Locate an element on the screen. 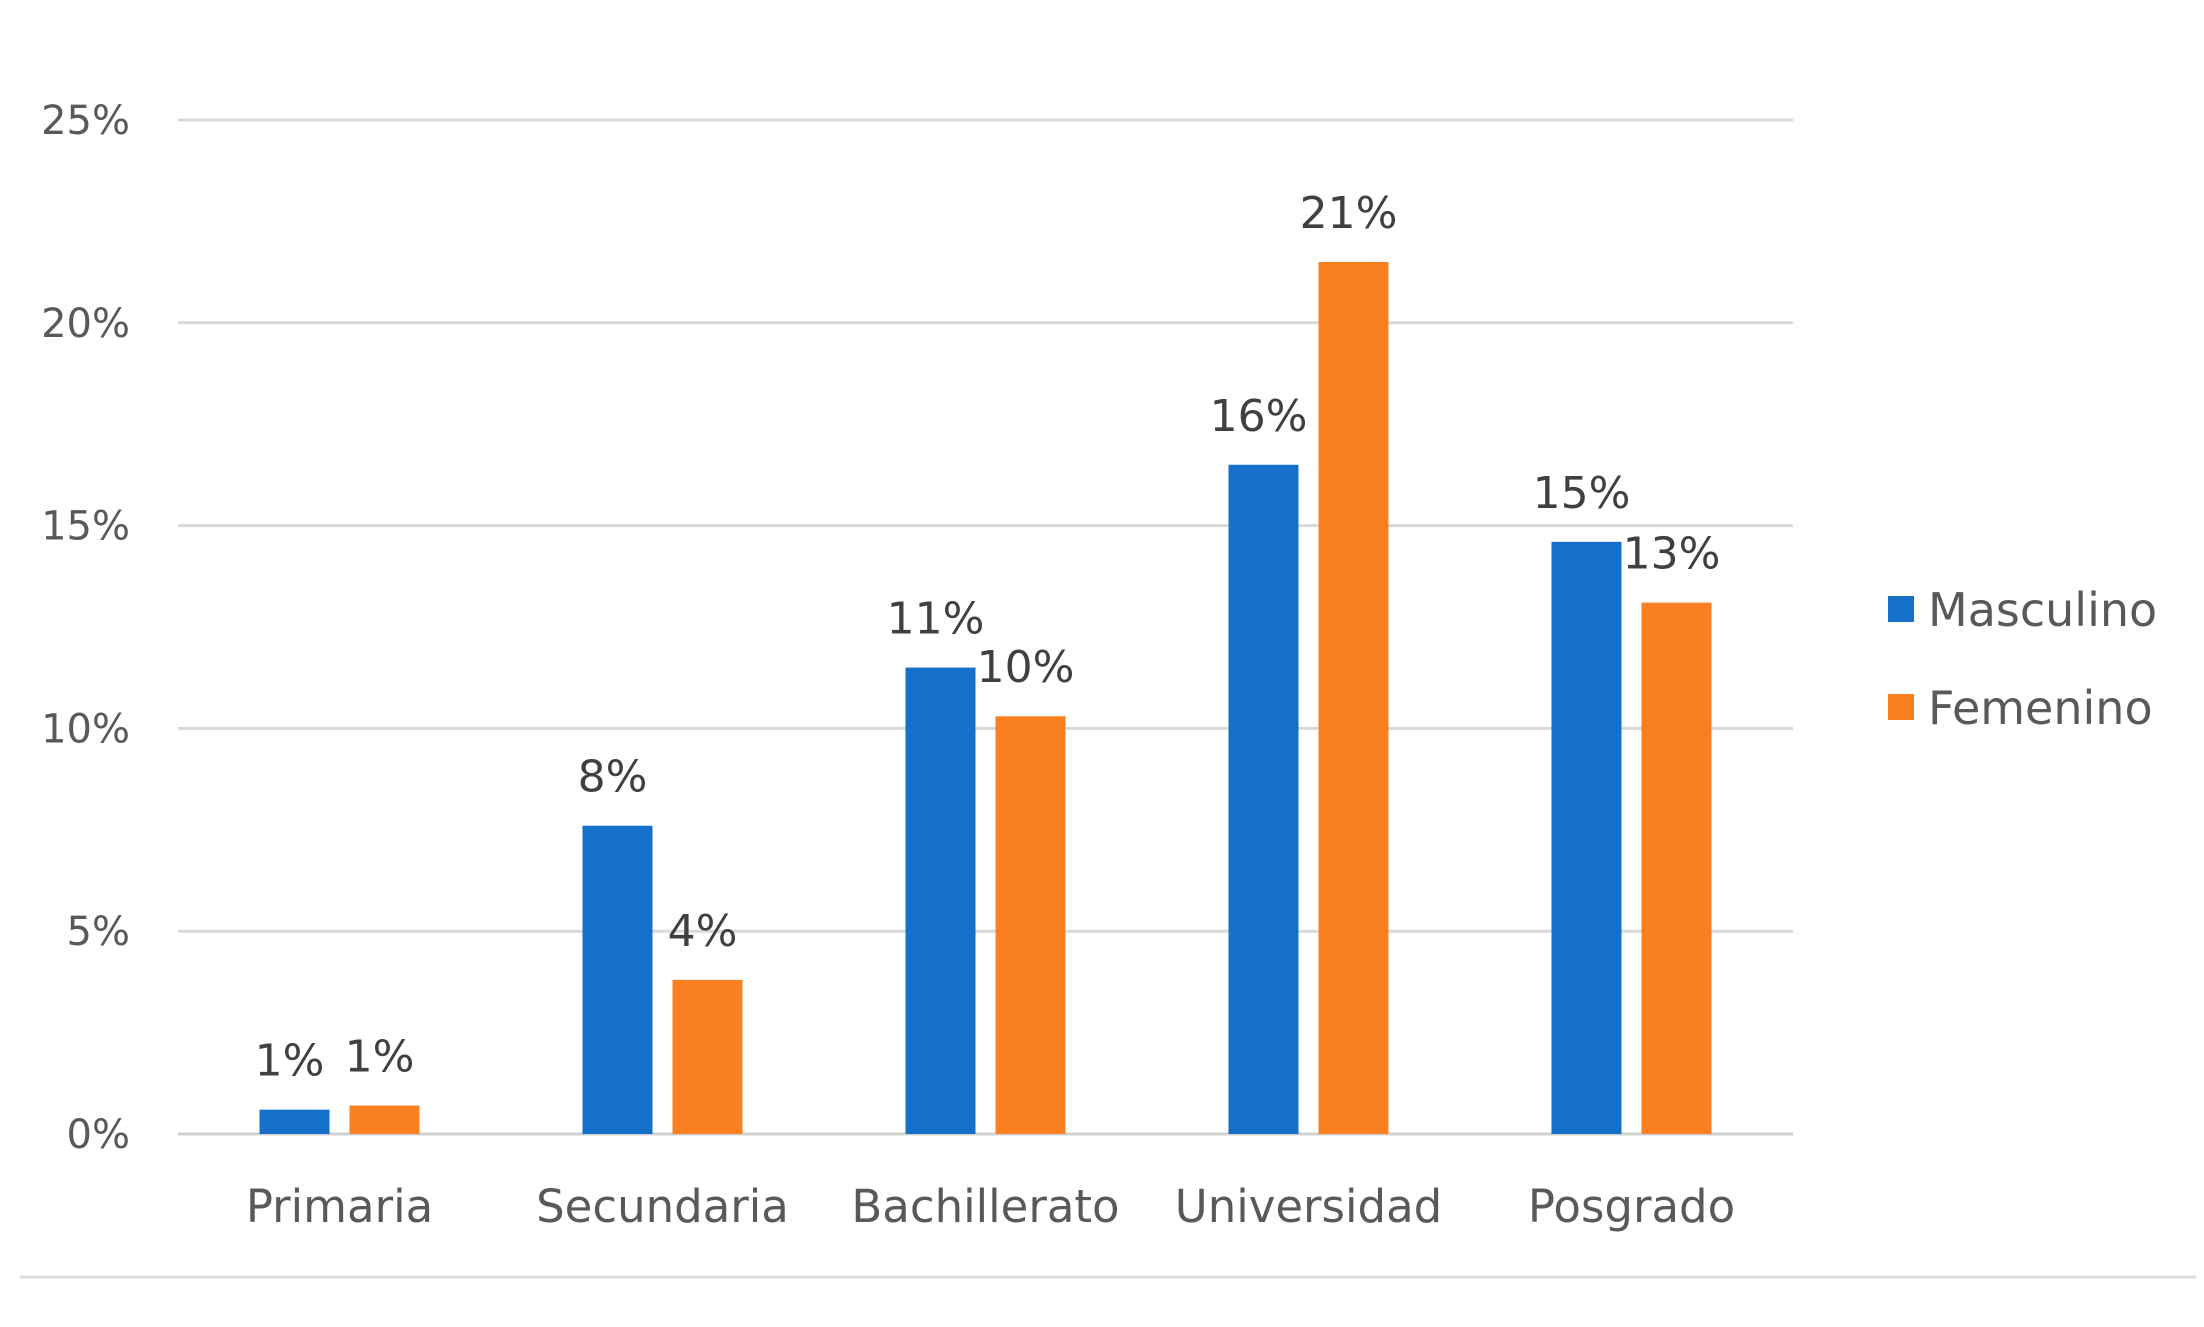 This screenshot has height=1327, width=2204. data-label: 4% is located at coordinates (703, 931).